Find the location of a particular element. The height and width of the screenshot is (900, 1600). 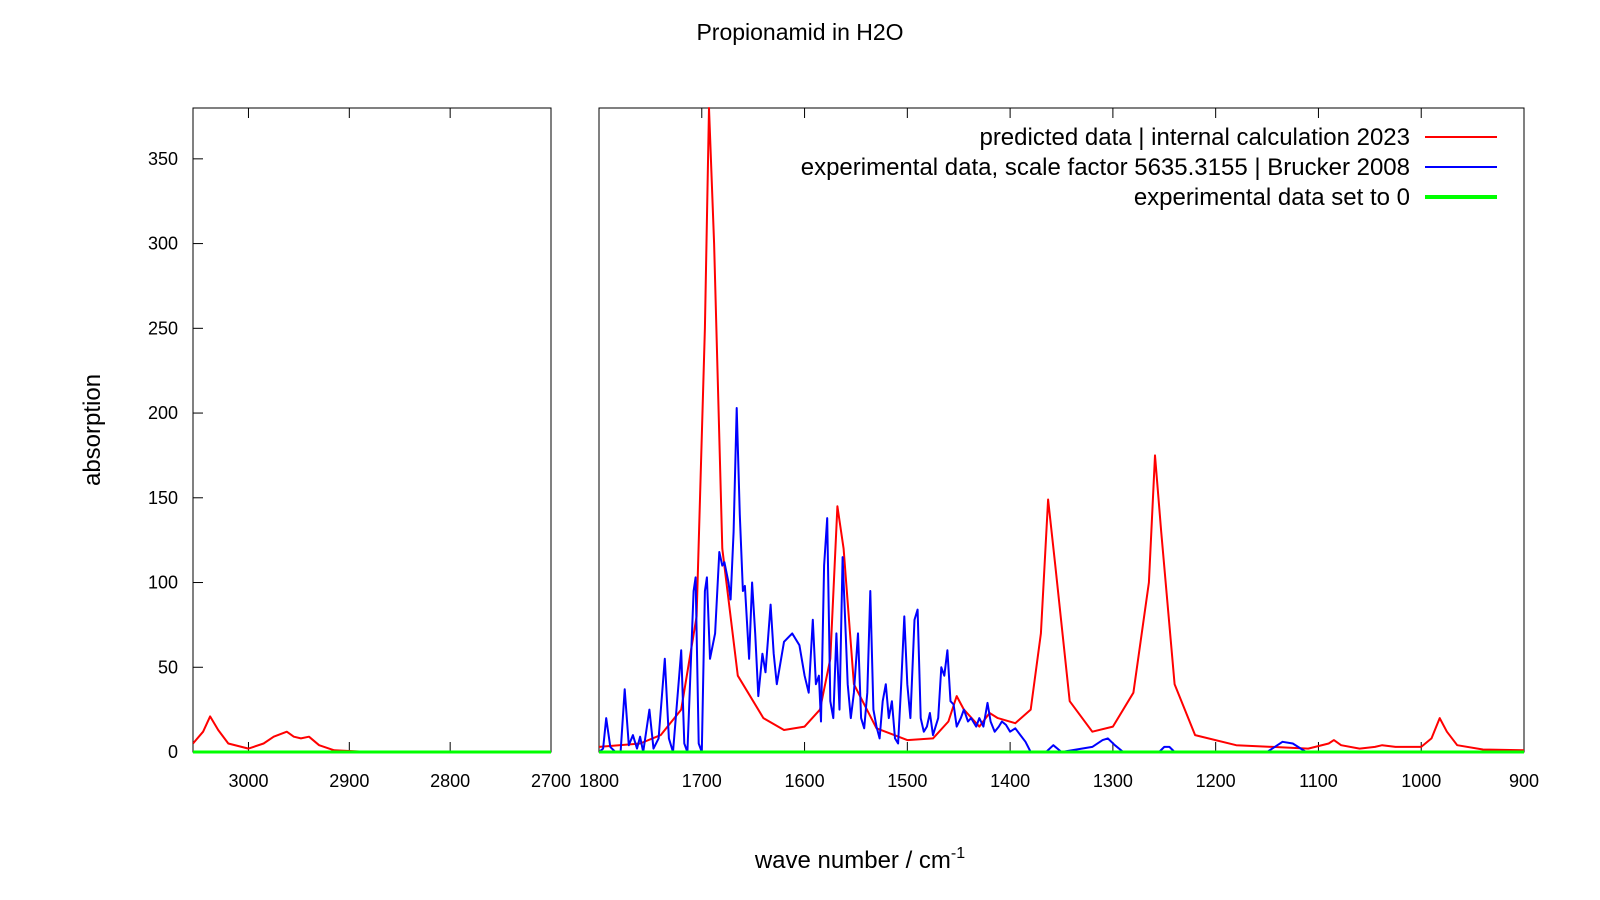

x-tick-label: 2700 is located at coordinates (551, 781).